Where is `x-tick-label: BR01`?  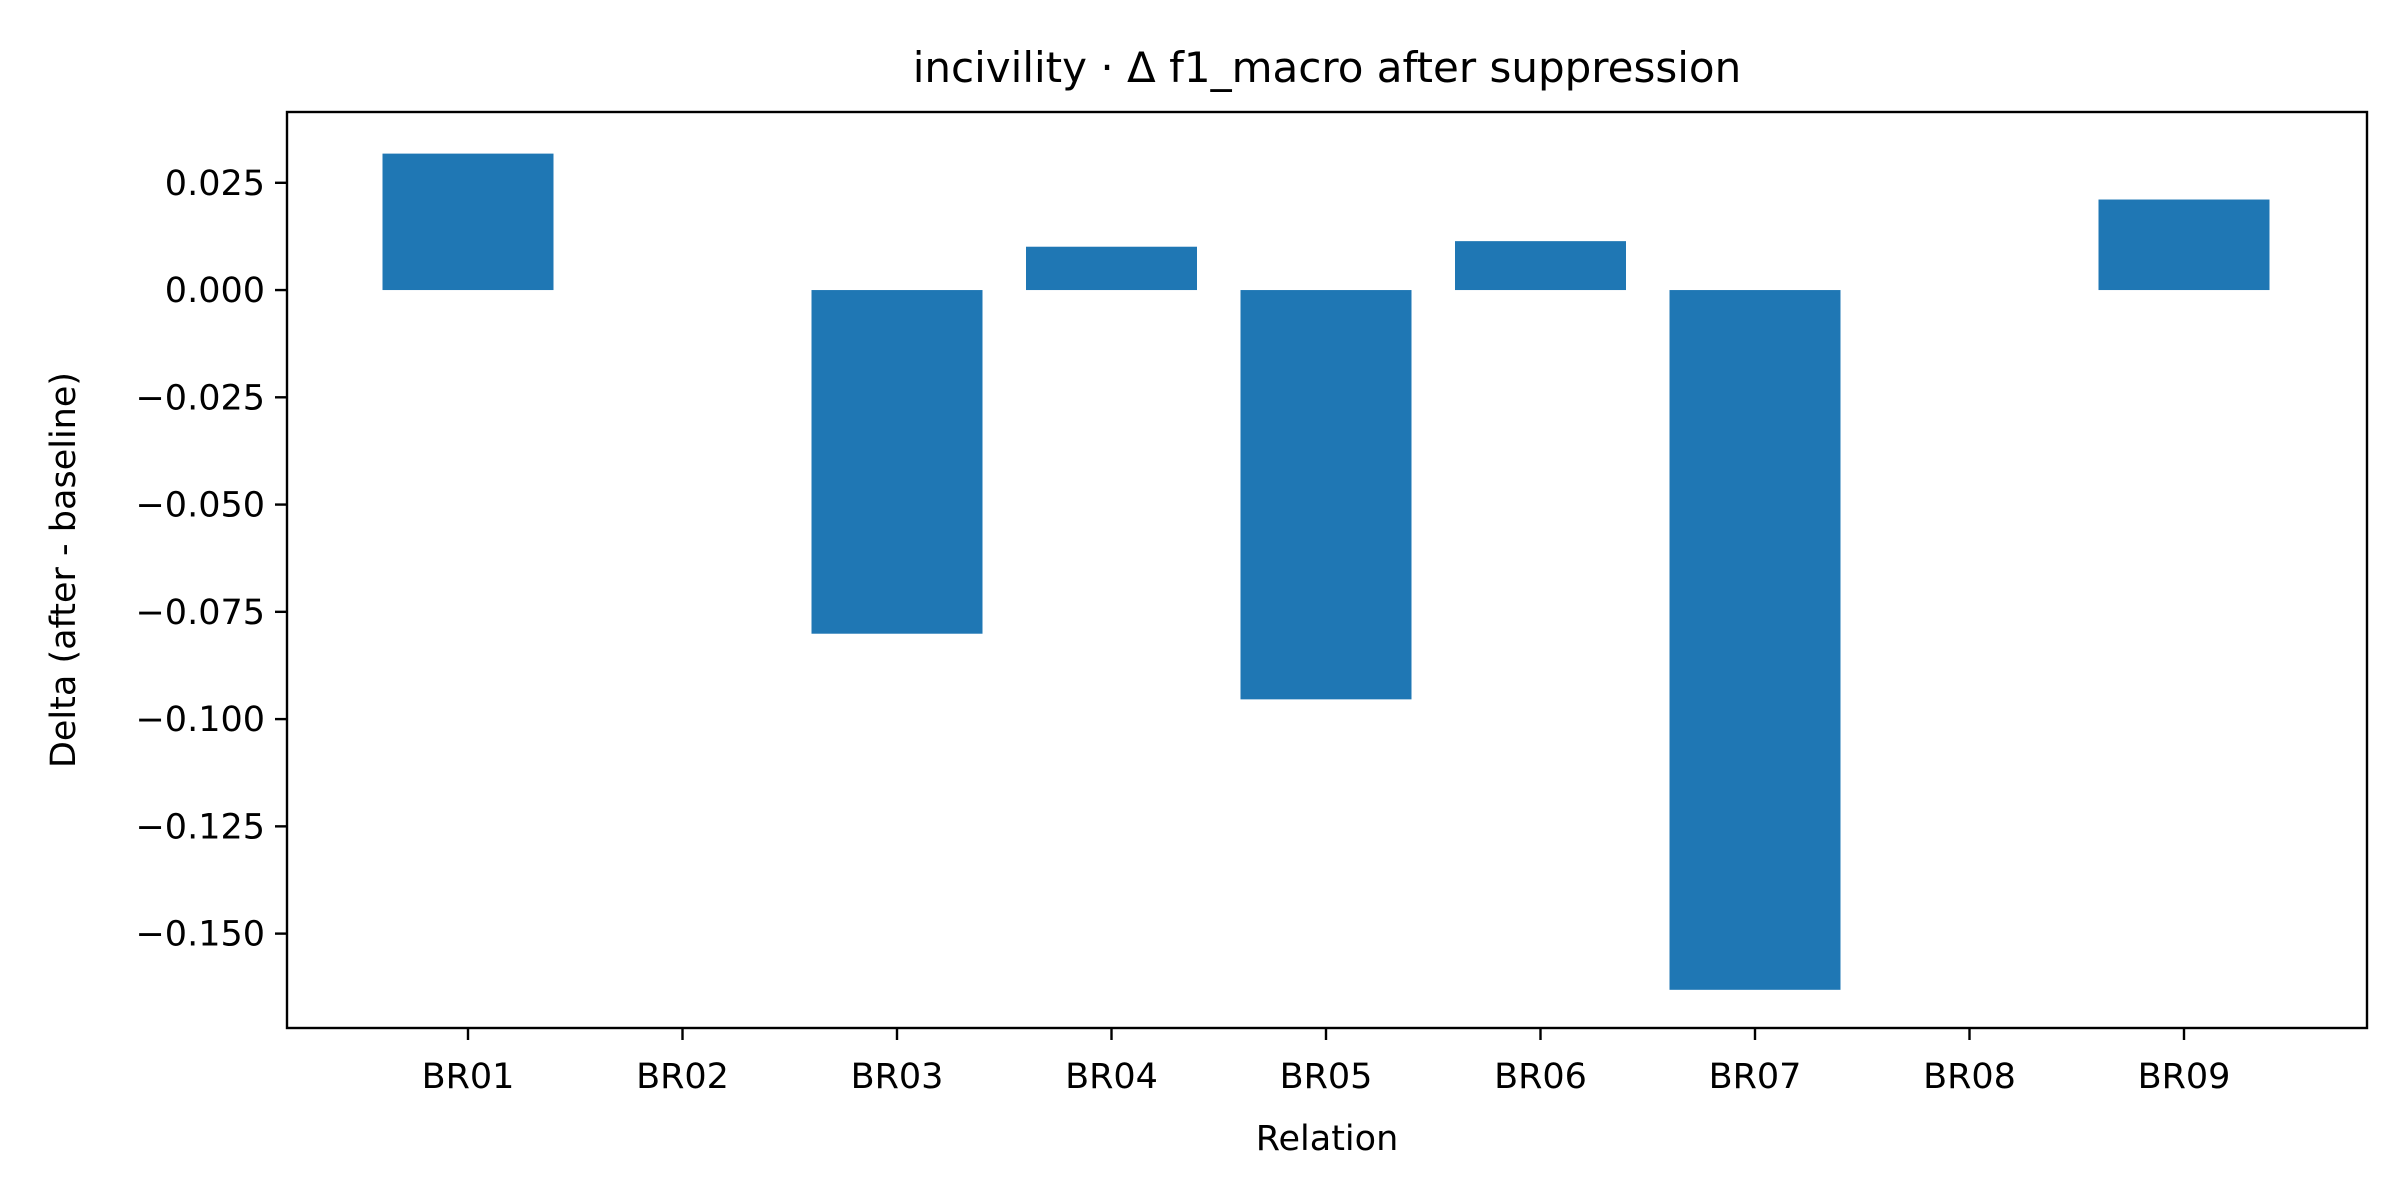
x-tick-label: BR01 is located at coordinates (468, 1077).